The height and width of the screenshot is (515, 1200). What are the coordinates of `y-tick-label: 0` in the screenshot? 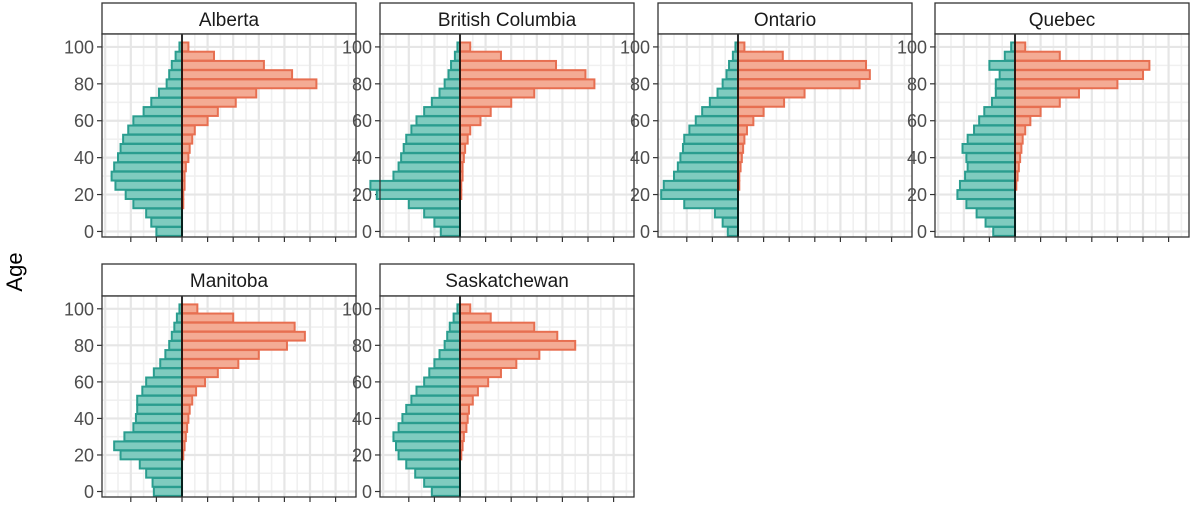 It's located at (89, 232).